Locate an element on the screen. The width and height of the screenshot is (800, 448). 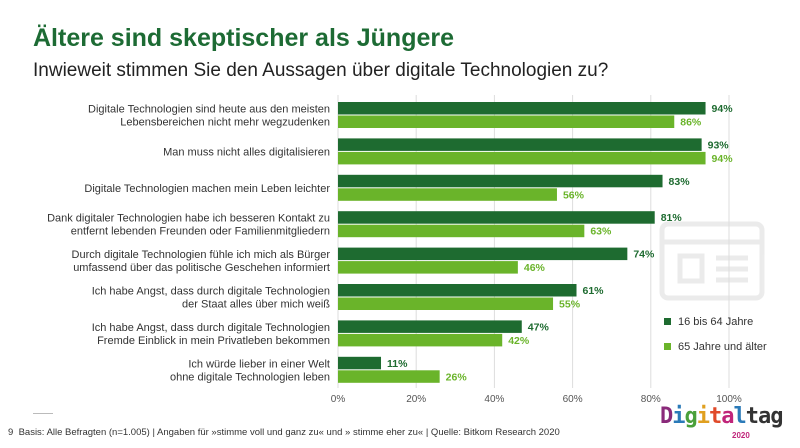
data-label: 56% is located at coordinates (574, 195).